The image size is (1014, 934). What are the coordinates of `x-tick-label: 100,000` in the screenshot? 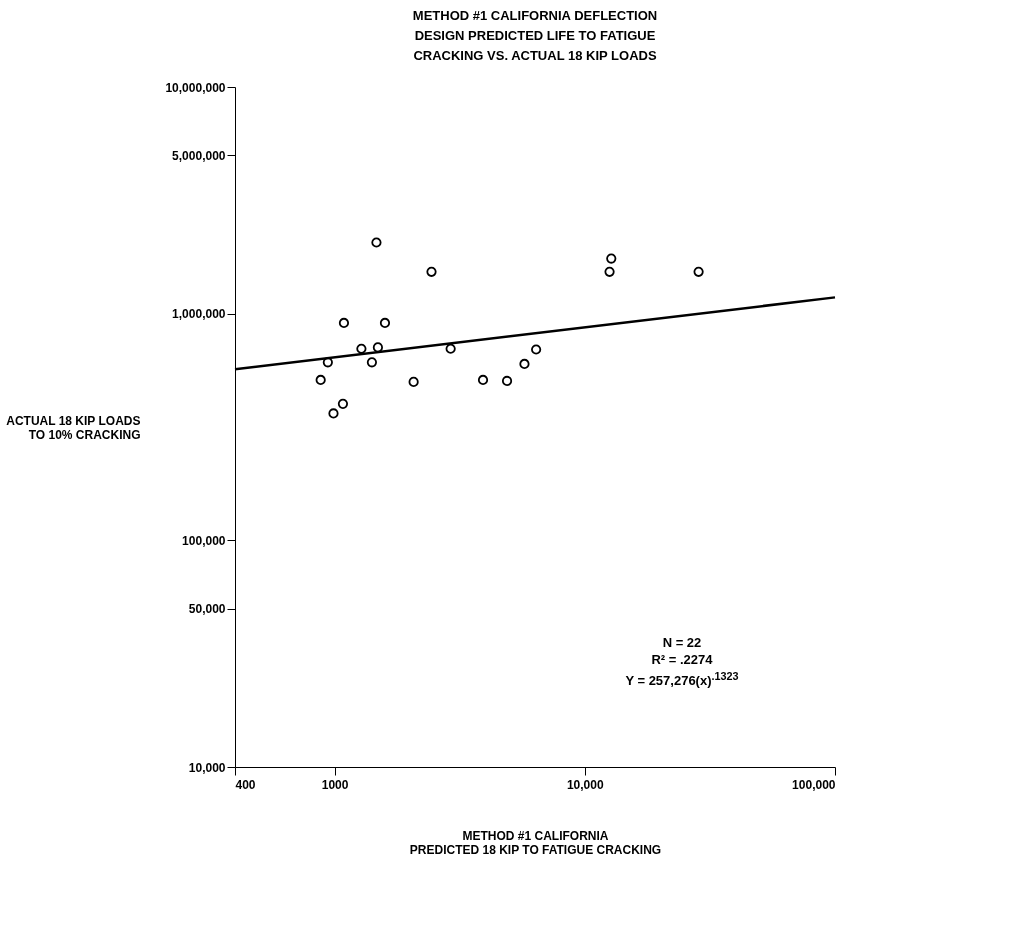 It's located at (814, 784).